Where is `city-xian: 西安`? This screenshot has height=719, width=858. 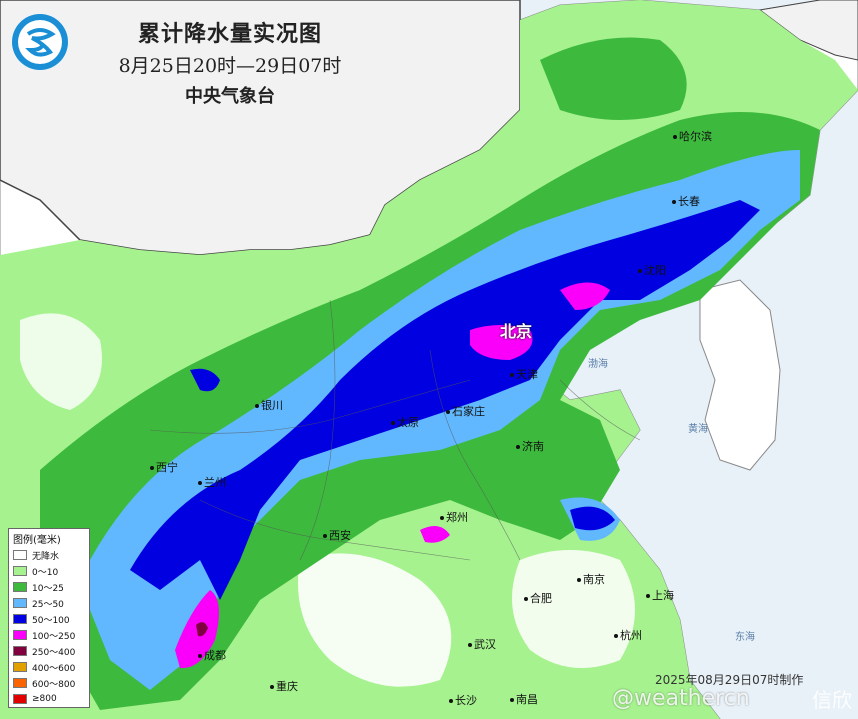 city-xian: 西安 is located at coordinates (337, 535).